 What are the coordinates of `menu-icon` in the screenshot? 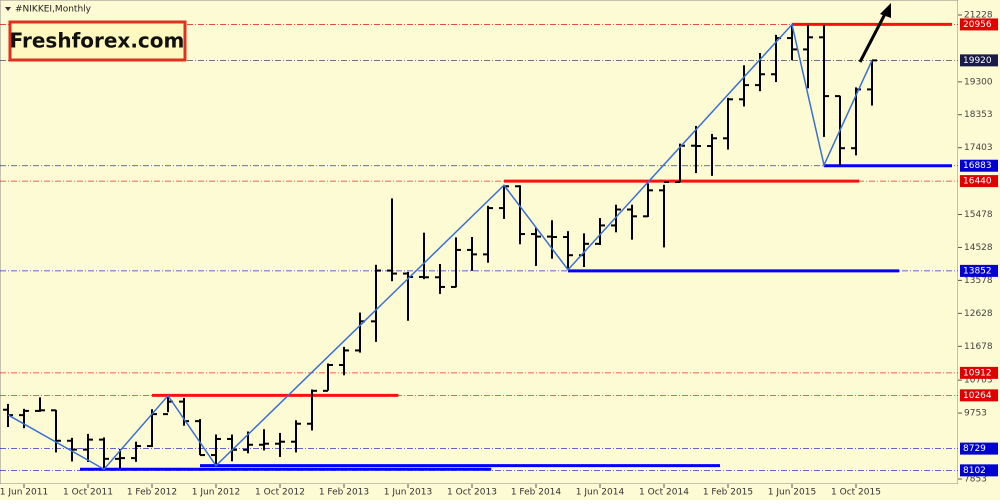 It's located at (8, 9).